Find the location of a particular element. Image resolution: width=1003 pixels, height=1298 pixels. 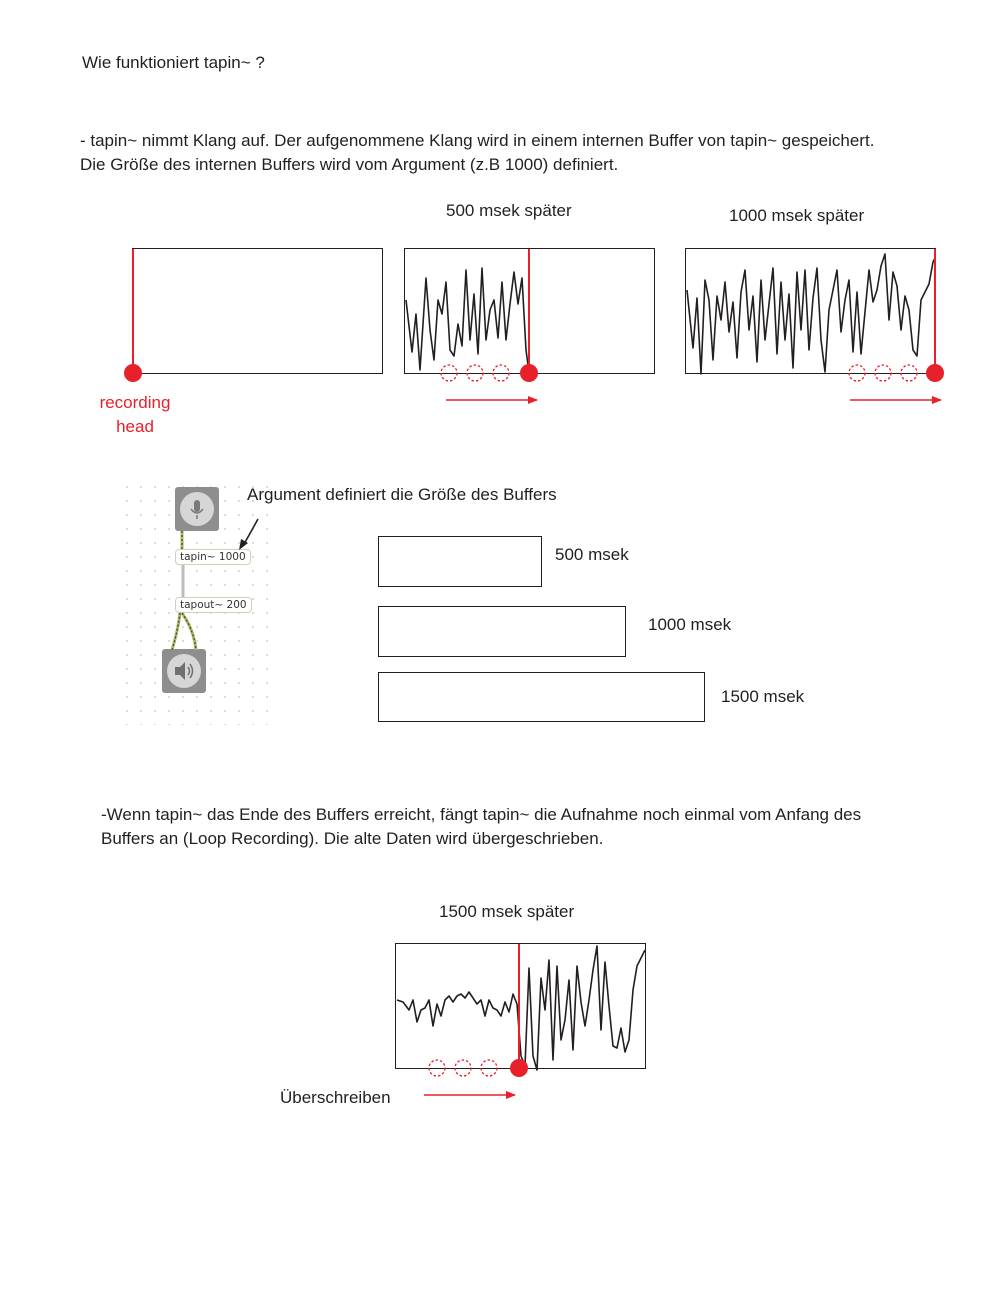

page-title: Wie funktioniert tapin~ ? is located at coordinates (173, 62).